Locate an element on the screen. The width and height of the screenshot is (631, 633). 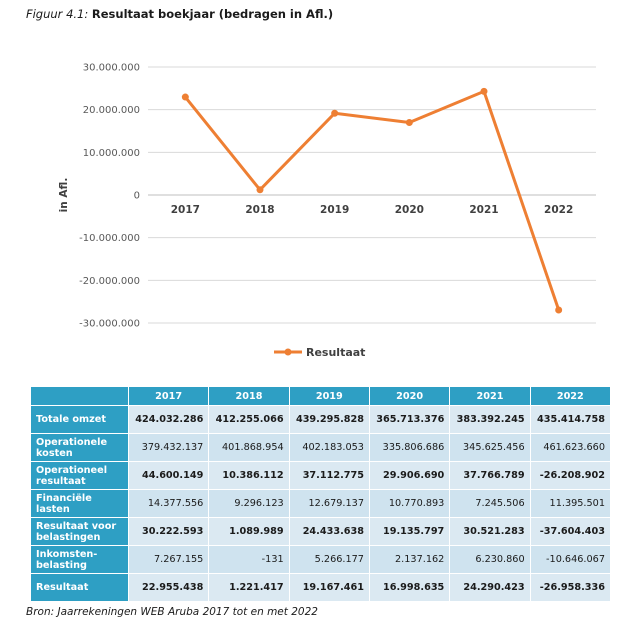
row-label: Operationele kosten is located at coordinates (79, 447).